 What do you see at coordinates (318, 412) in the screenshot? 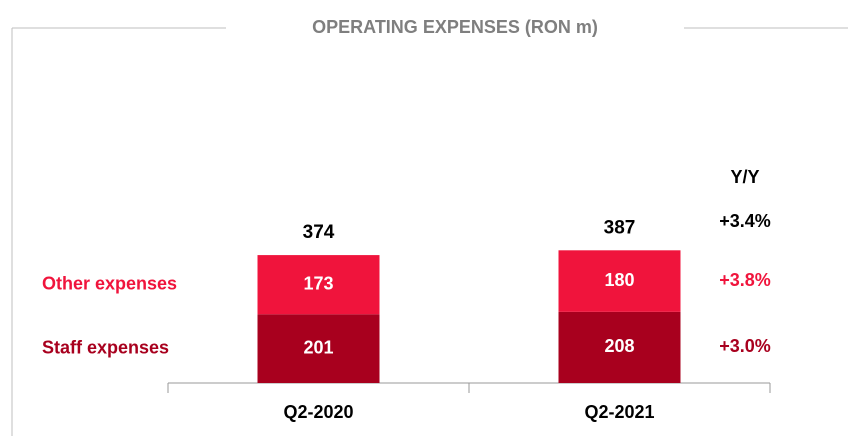
I see `x-tick-label: Q2-2020` at bounding box center [318, 412].